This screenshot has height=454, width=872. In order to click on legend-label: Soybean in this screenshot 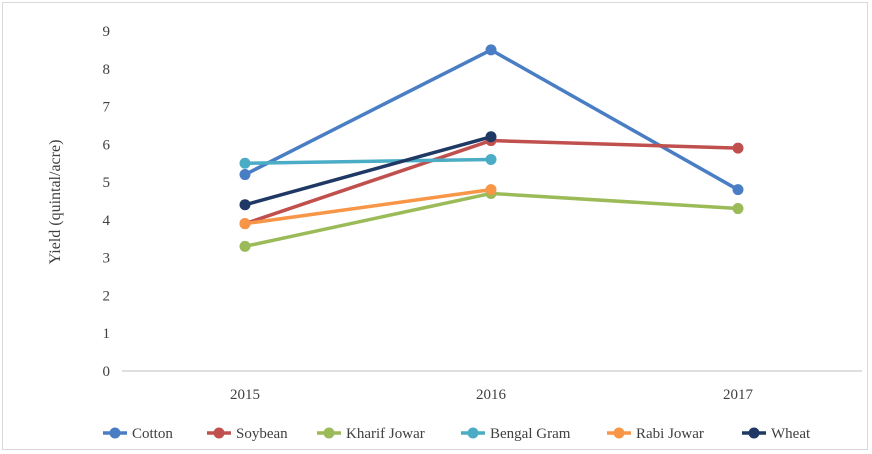, I will do `click(262, 434)`.